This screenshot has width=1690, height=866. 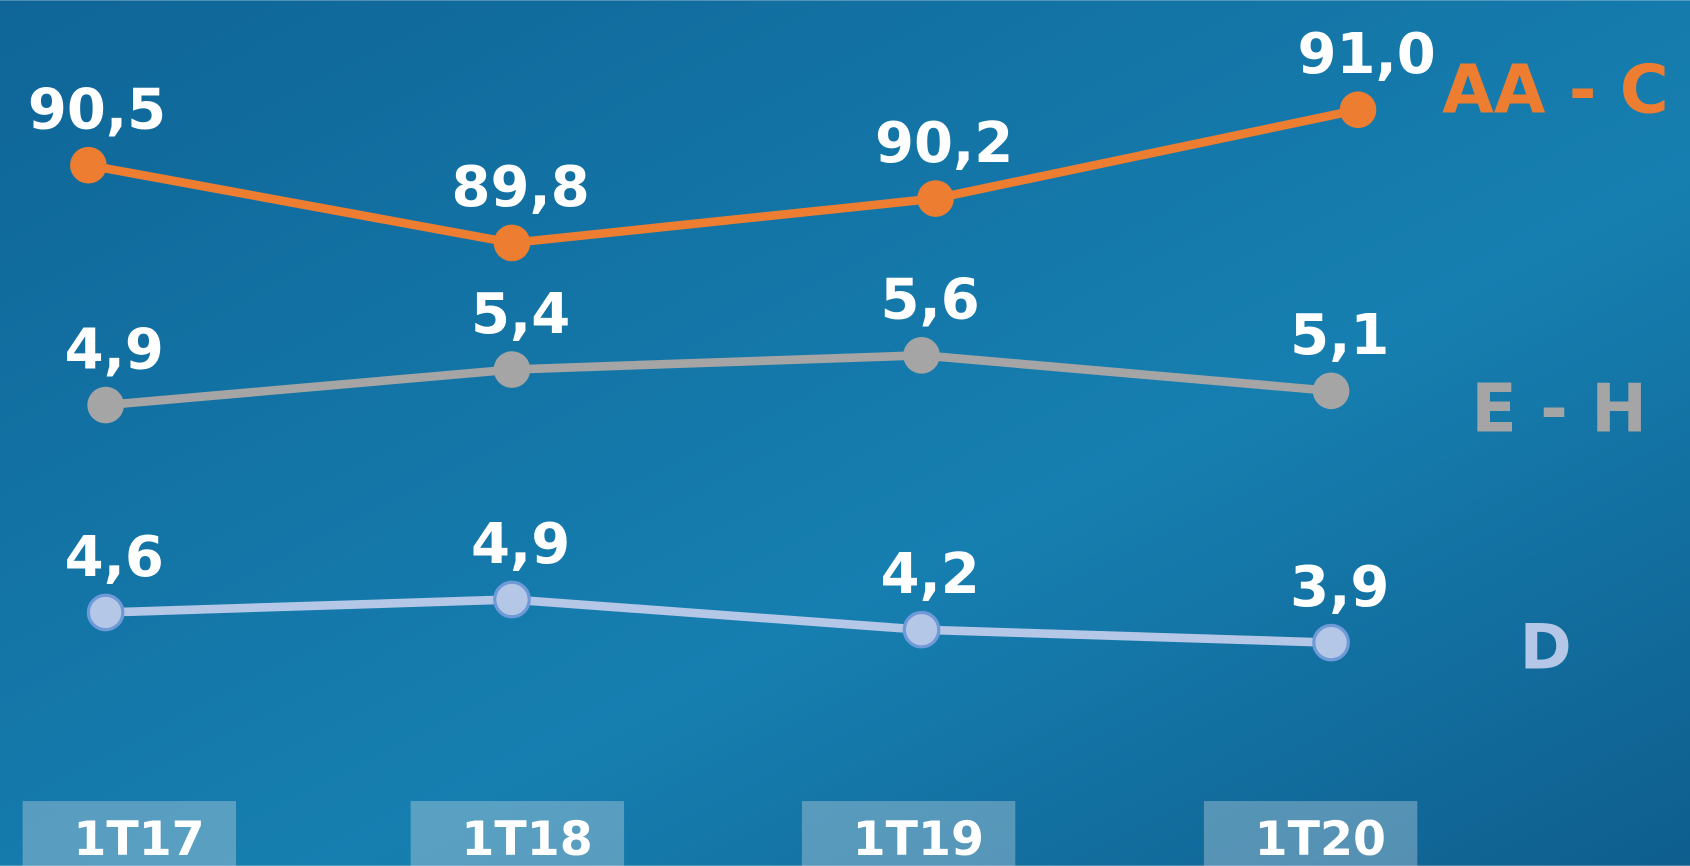 What do you see at coordinates (520, 187) in the screenshot?
I see `data-label: 89,8` at bounding box center [520, 187].